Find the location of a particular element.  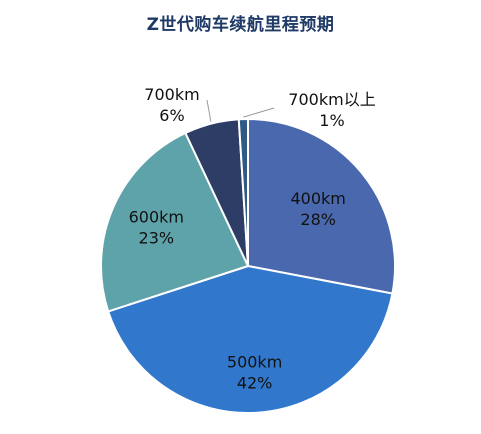

pie-slice-600km is located at coordinates (175, 222).